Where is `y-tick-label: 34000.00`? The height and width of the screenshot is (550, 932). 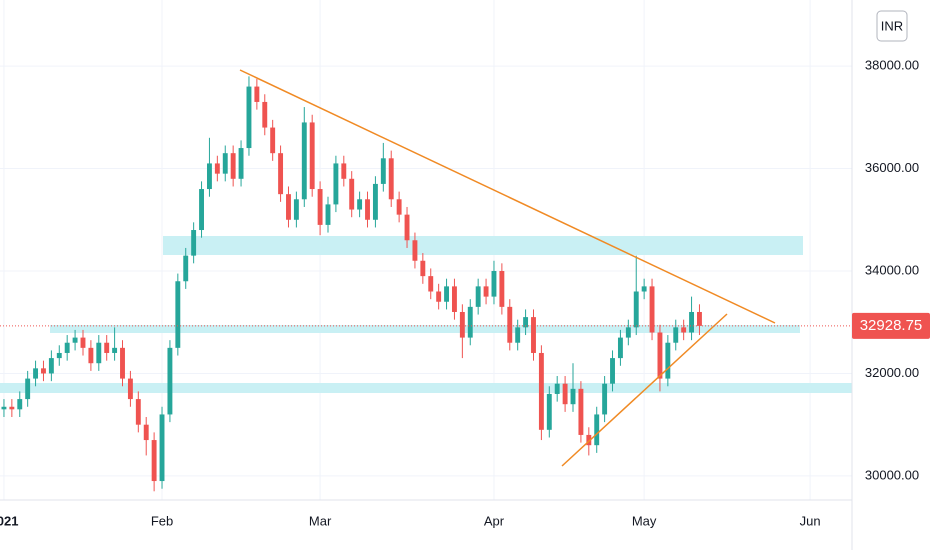 y-tick-label: 34000.00 is located at coordinates (892, 269).